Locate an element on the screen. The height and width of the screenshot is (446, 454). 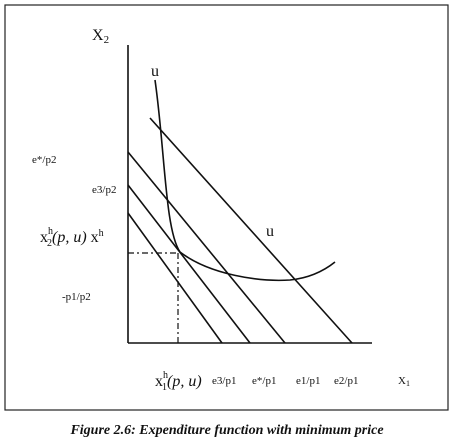
x1h-label: xh 1(p, u) is located at coordinates (178, 381).